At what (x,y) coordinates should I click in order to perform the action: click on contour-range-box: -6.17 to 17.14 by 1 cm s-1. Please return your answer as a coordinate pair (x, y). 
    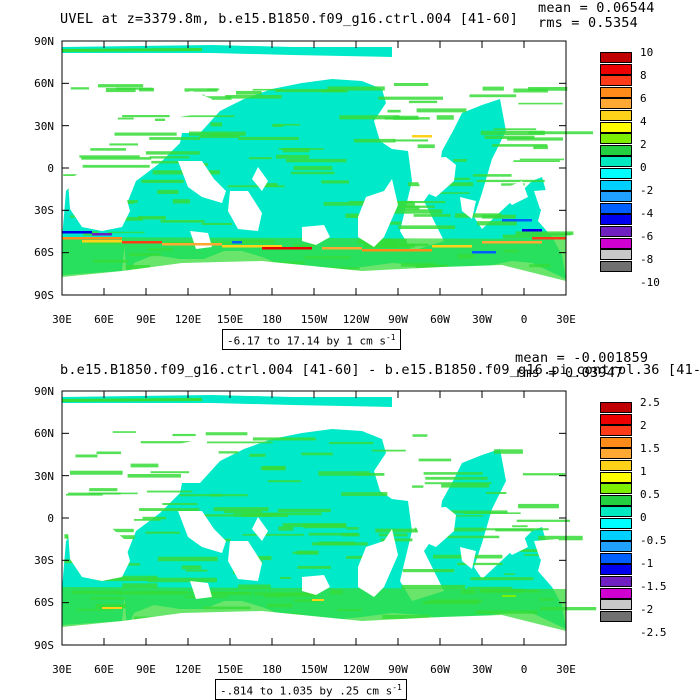
    Looking at the image, I should click on (311, 339).